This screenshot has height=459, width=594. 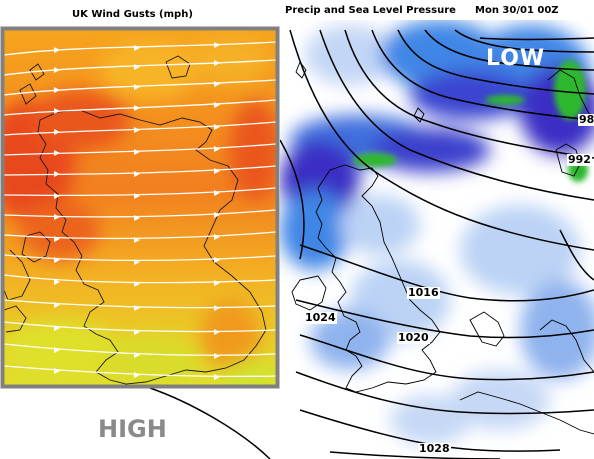 I want to click on isobar-label-1028: 1028, so click(x=434, y=448).